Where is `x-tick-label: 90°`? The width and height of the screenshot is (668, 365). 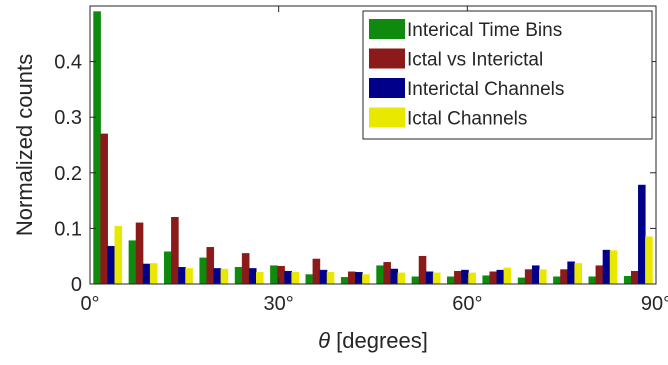
x-tick-label: 90° is located at coordinates (654, 304).